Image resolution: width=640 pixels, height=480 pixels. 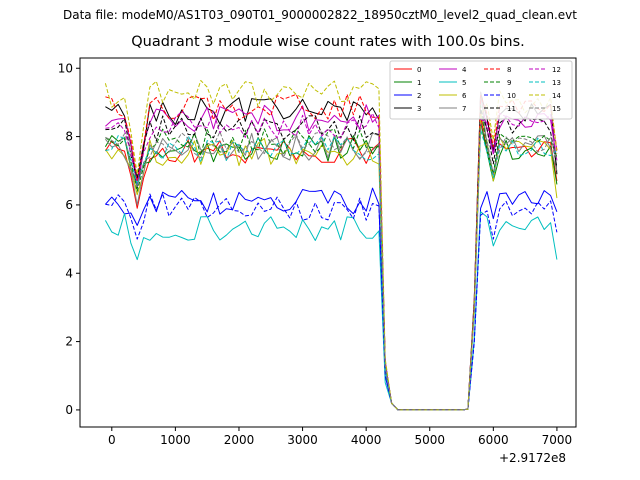 What do you see at coordinates (511, 96) in the screenshot?
I see `legend-label-10: 10` at bounding box center [511, 96].